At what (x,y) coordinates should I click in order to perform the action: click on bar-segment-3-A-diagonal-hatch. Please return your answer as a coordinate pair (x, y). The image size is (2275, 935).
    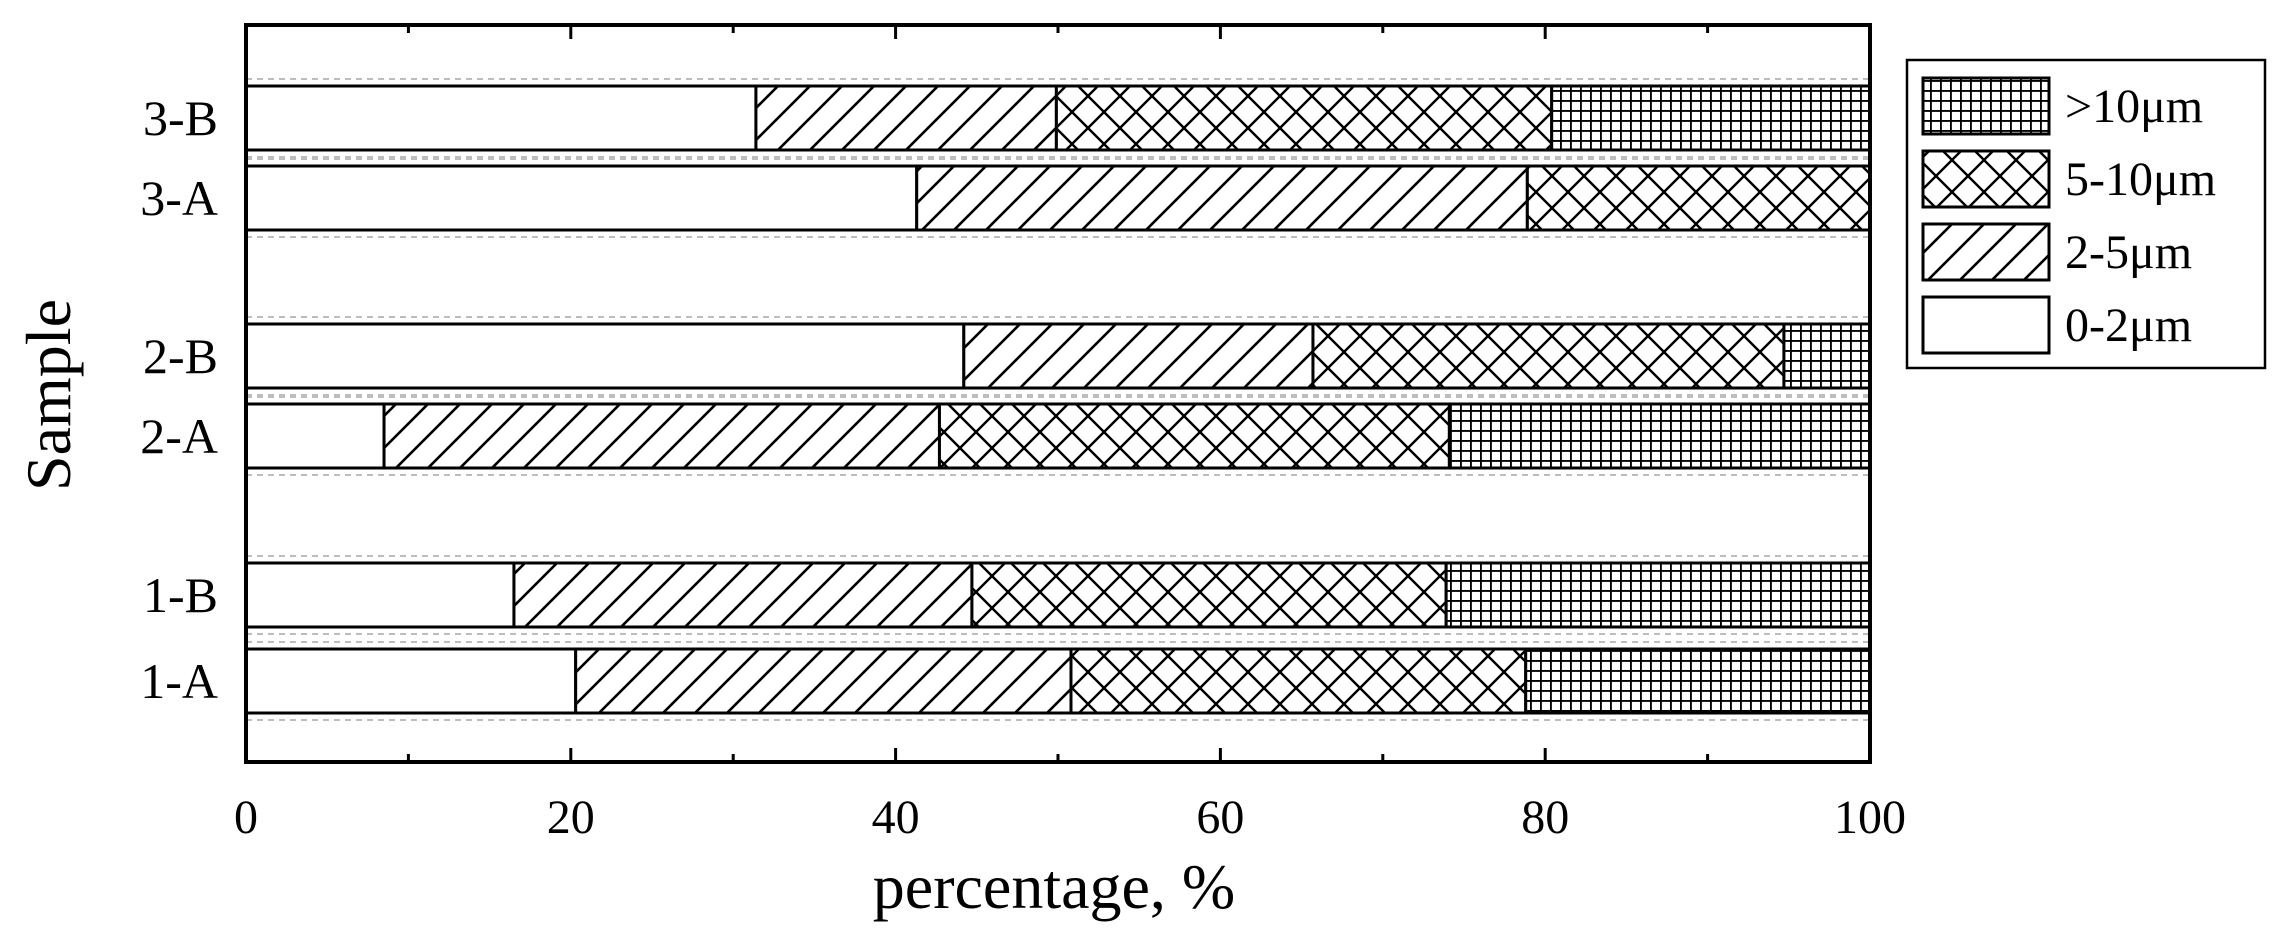
    Looking at the image, I should click on (1222, 198).